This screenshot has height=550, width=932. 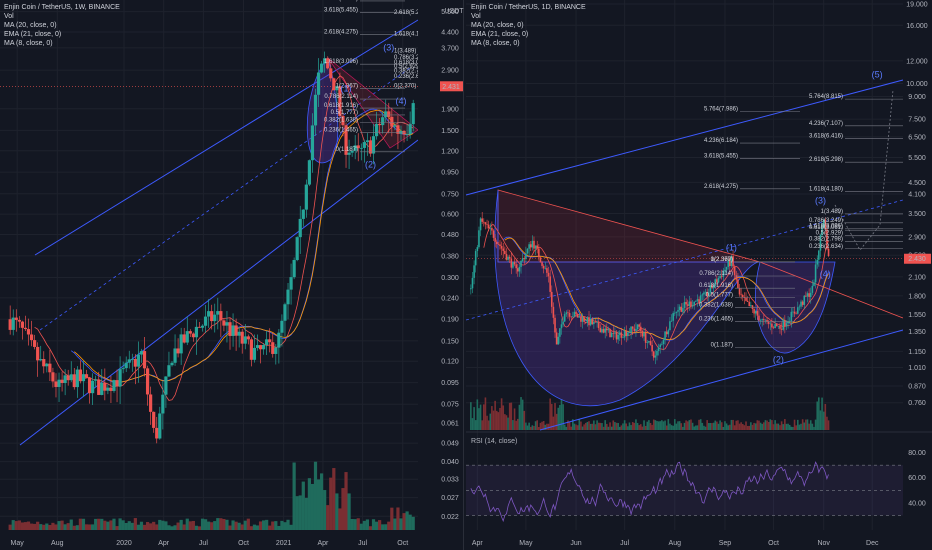 What do you see at coordinates (917, 26) in the screenshot?
I see `right-price-tick: 16.000` at bounding box center [917, 26].